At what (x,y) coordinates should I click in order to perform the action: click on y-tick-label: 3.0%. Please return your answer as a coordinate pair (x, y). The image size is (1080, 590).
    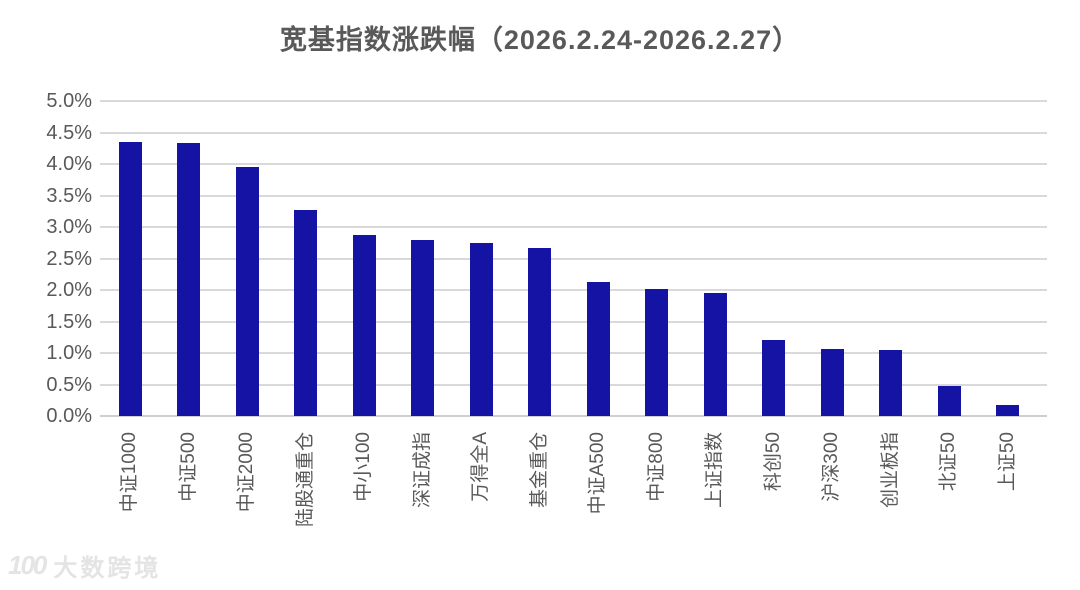
    Looking at the image, I should click on (69, 227).